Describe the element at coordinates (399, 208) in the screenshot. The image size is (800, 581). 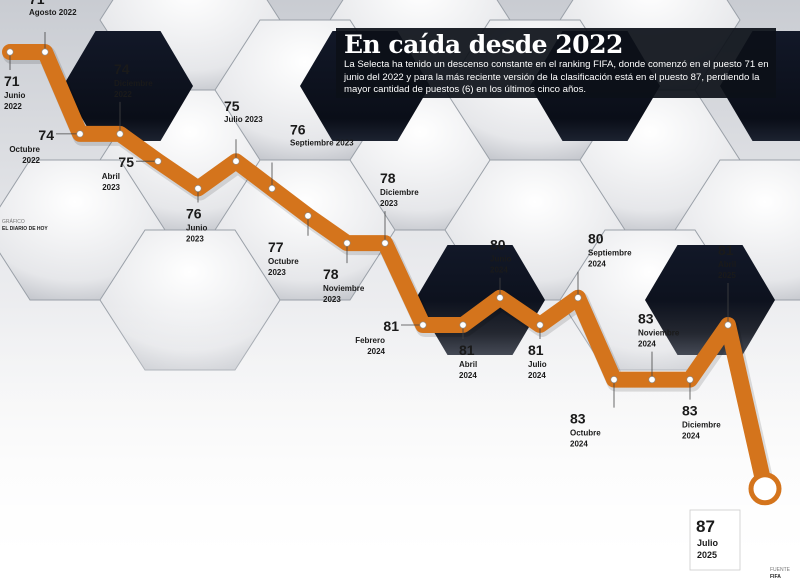
I see `data-point-11: 78 Diciembre 2023` at that location.